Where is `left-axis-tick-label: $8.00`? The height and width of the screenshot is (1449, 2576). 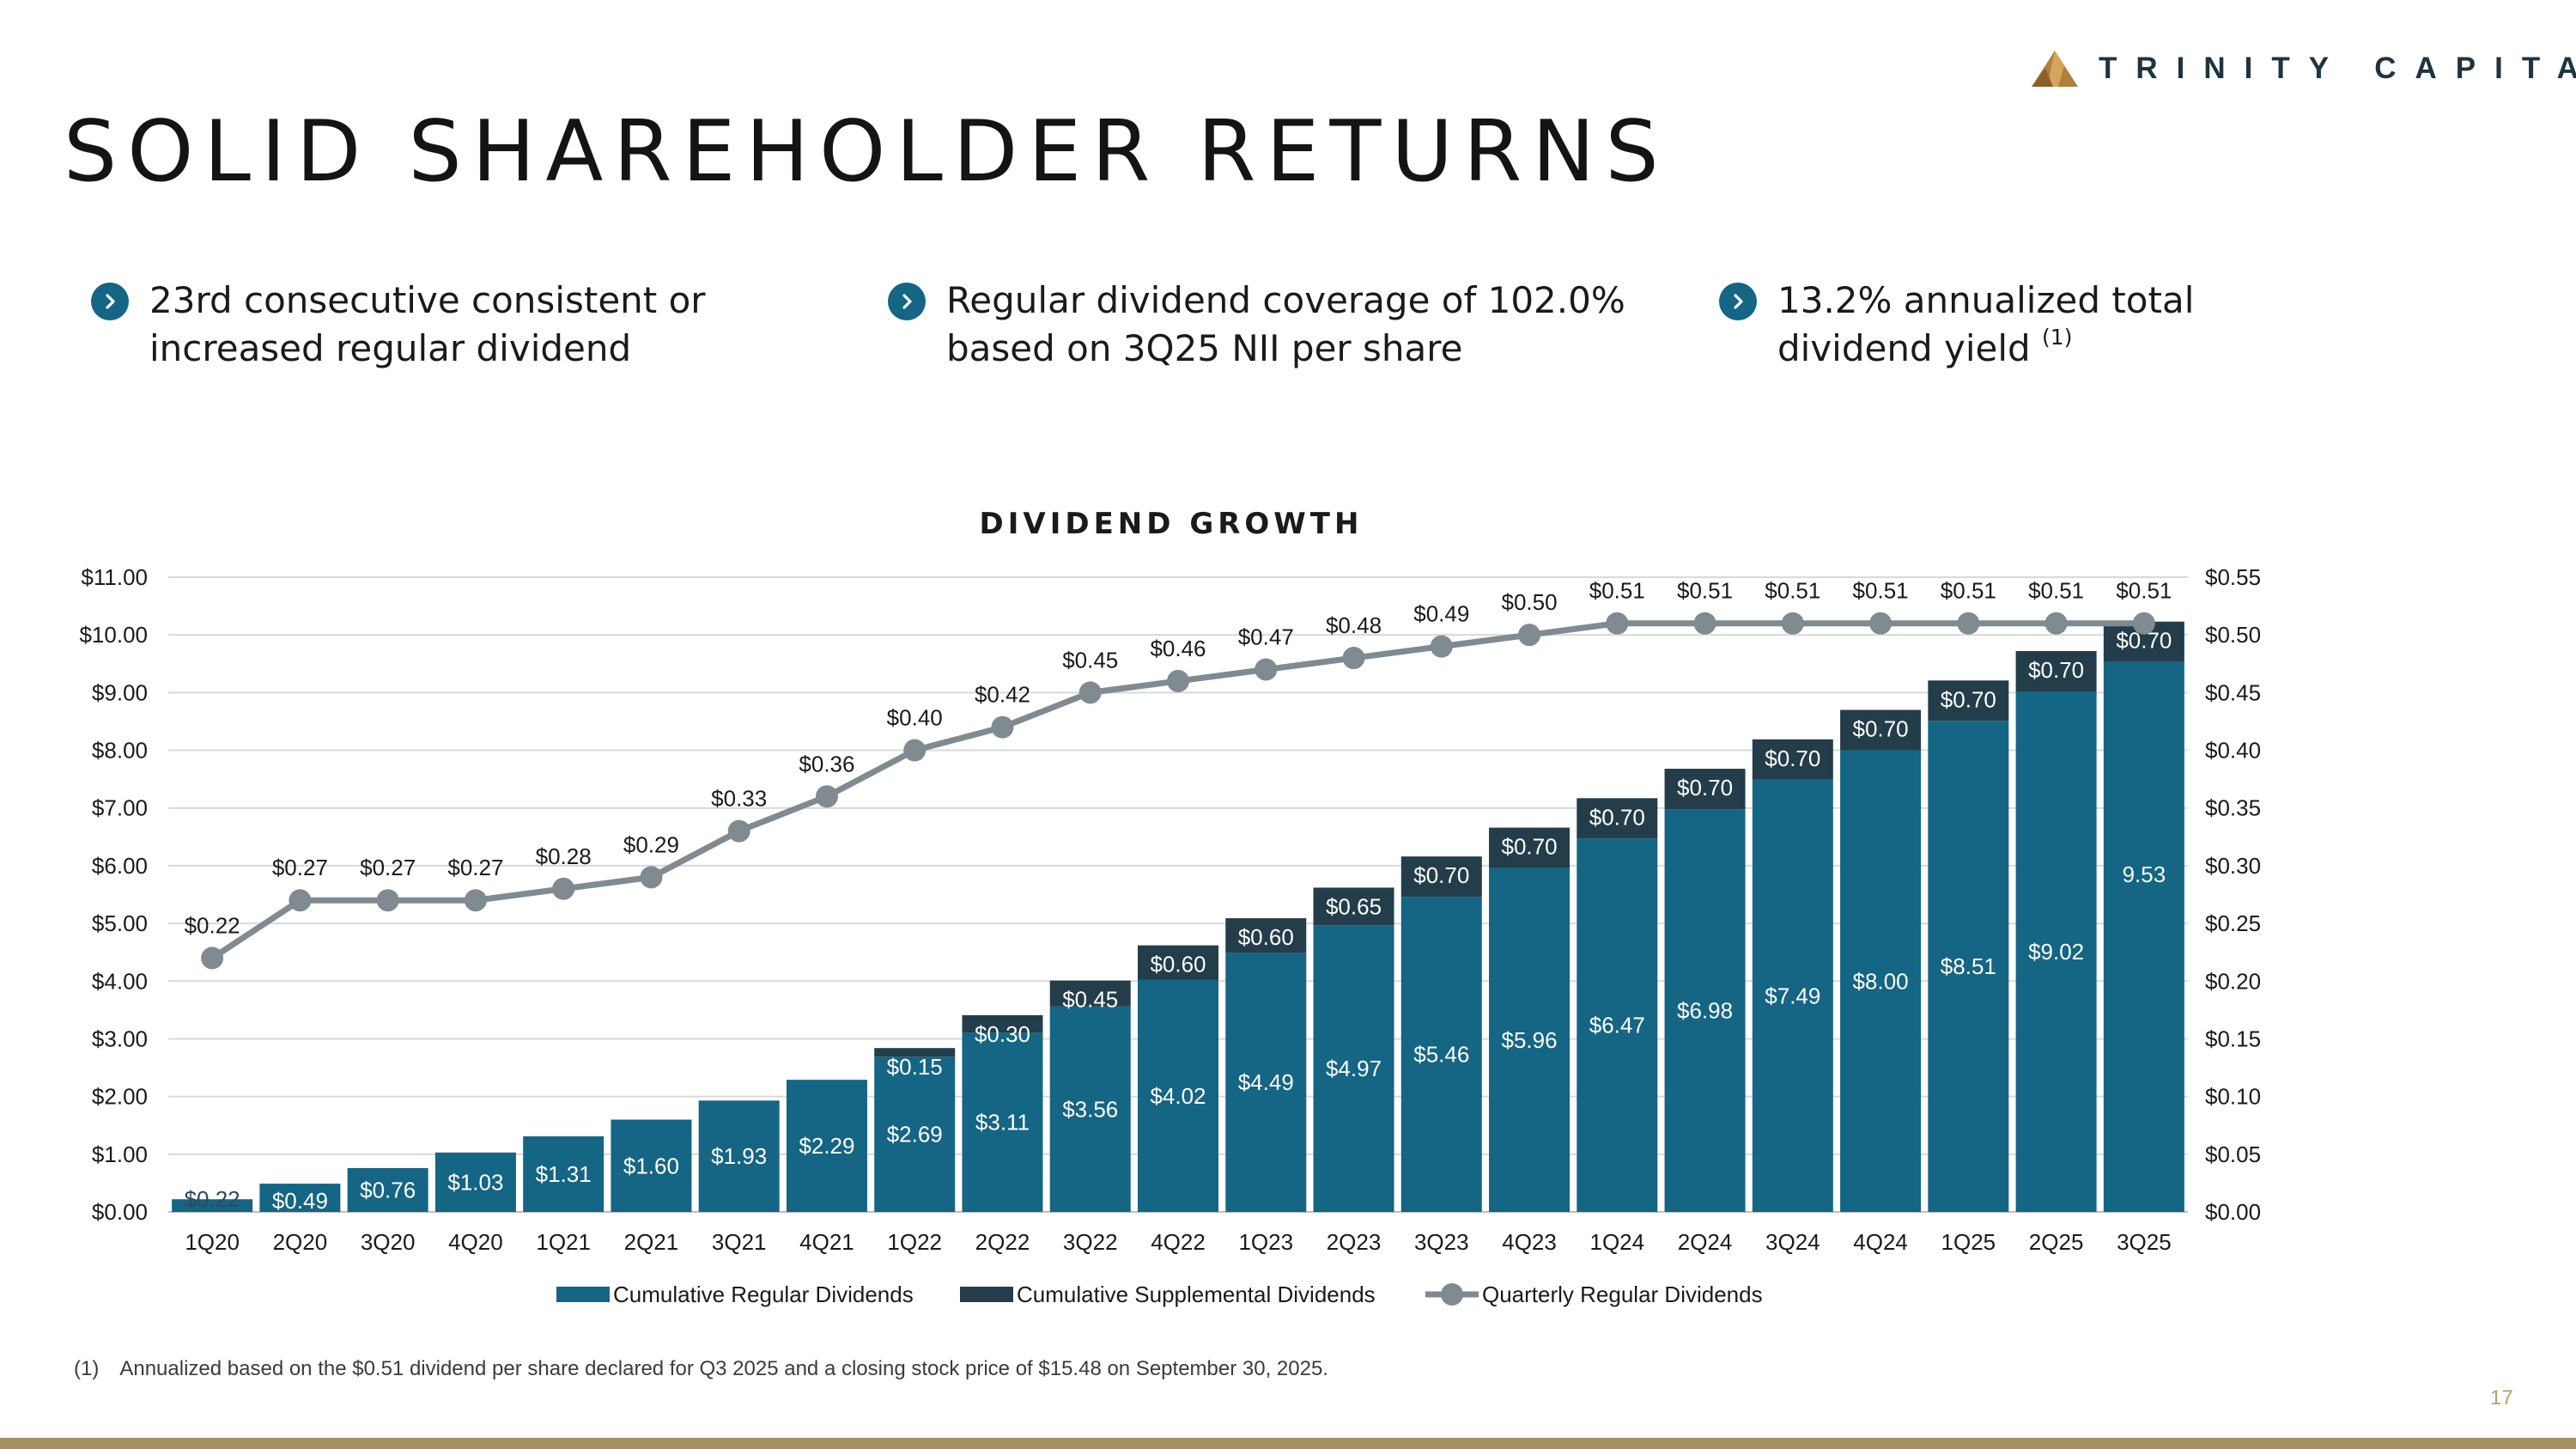 left-axis-tick-label: $8.00 is located at coordinates (120, 751).